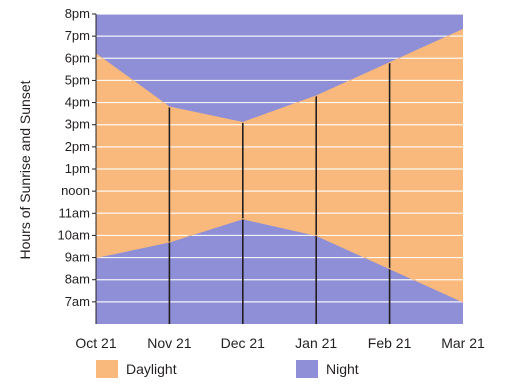  Describe the element at coordinates (463, 343) in the screenshot. I see `x-tick-label: Mar 21` at that location.